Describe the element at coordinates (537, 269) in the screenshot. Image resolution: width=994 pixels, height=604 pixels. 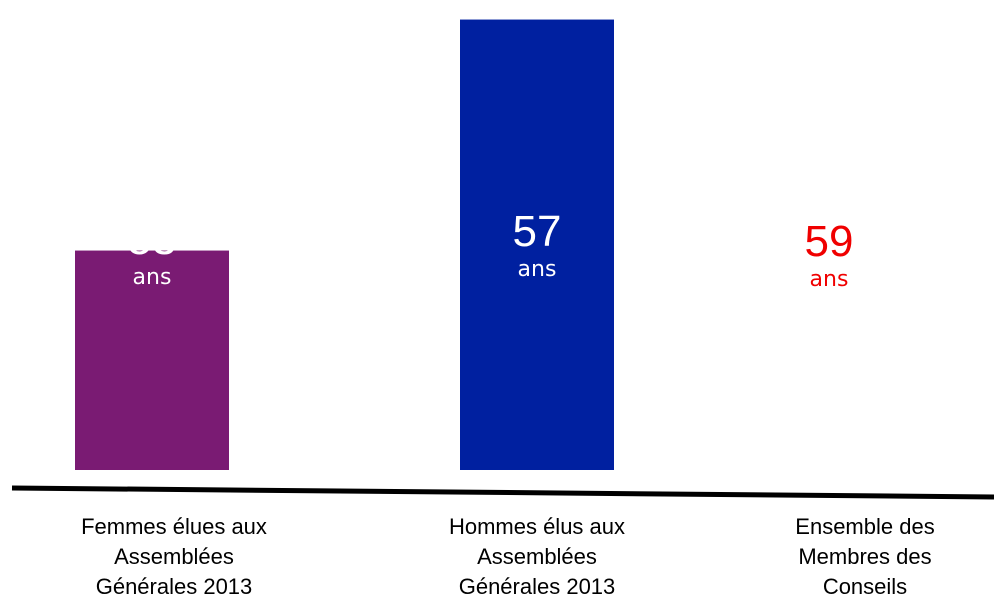
I see `unit-label-hommes: ans` at that location.